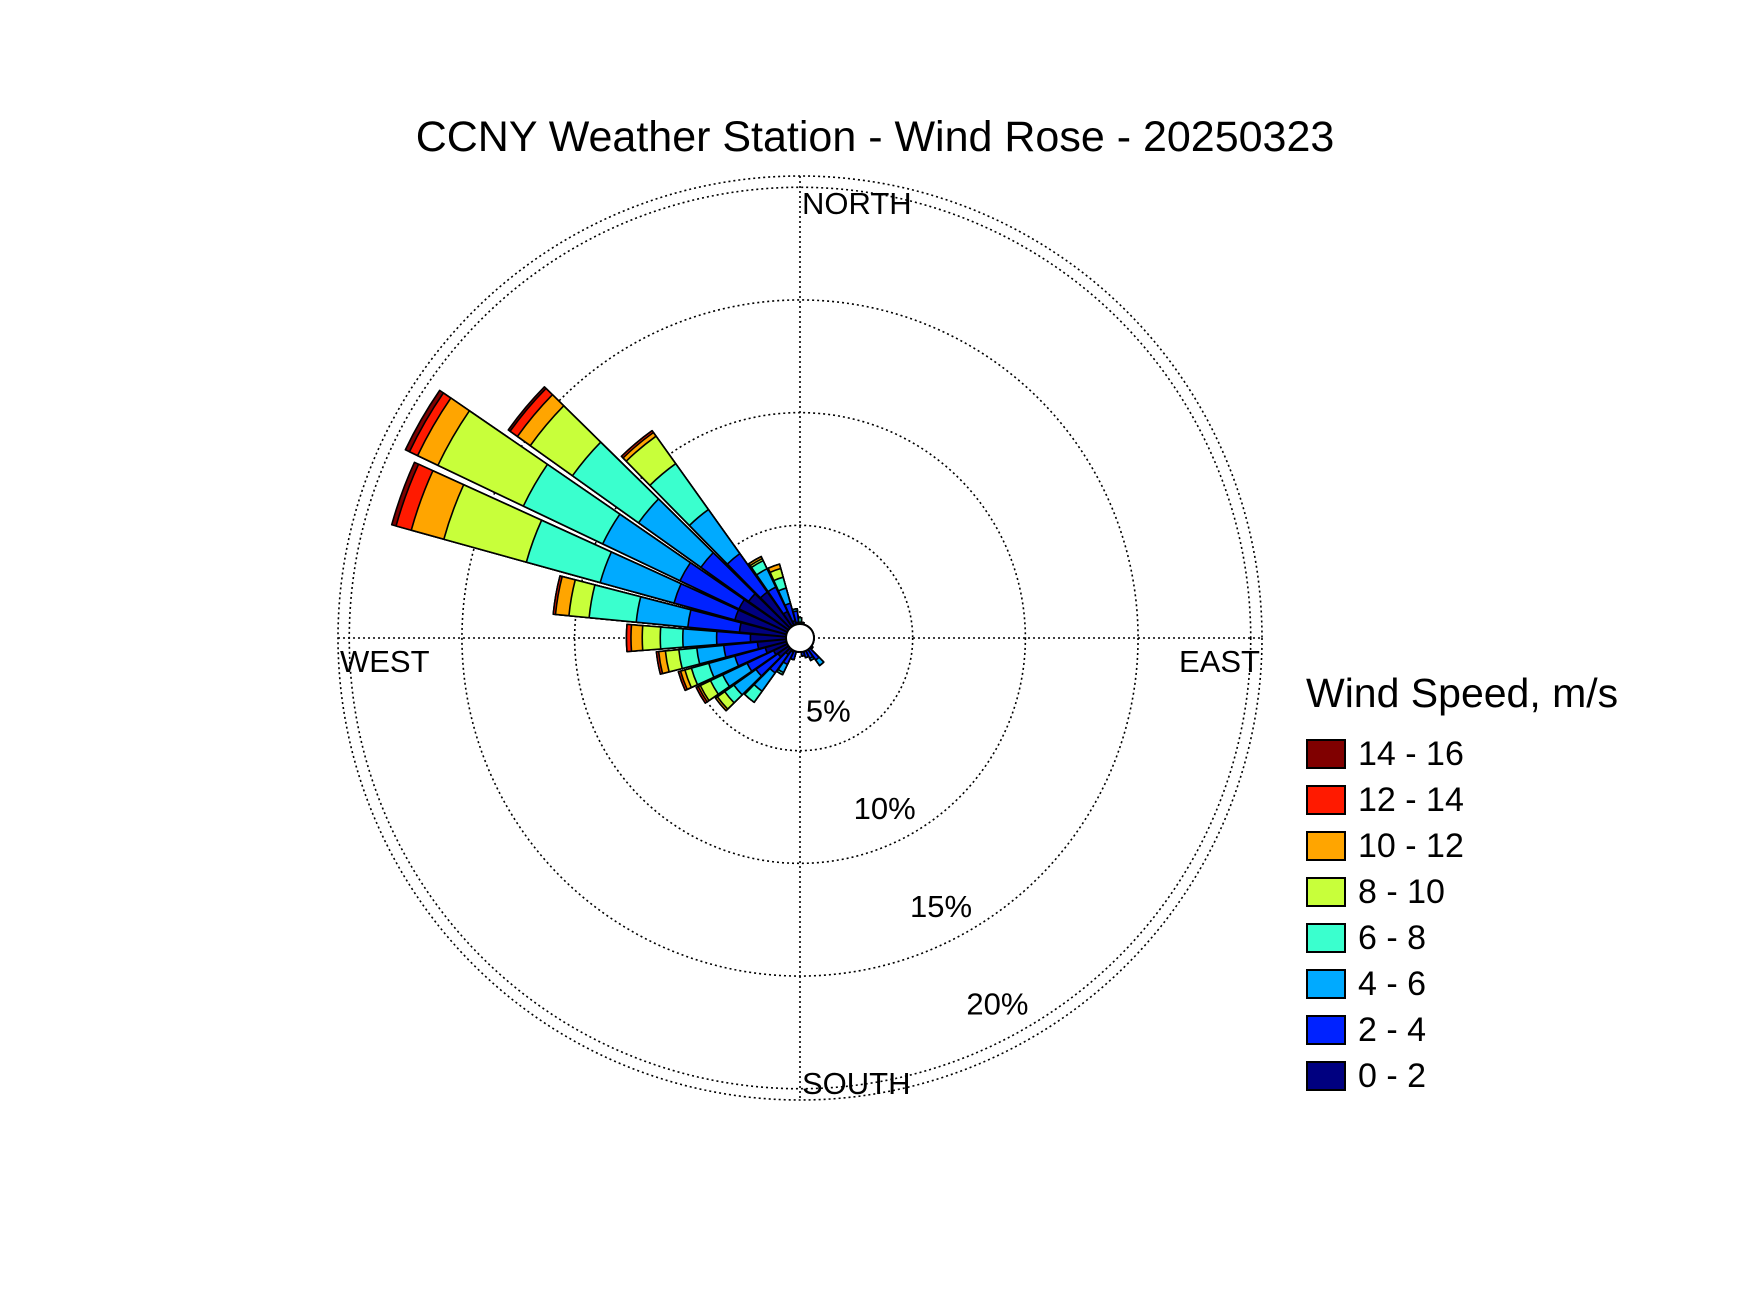 This screenshot has width=1750, height=1313. What do you see at coordinates (1516, 984) in the screenshot?
I see `legend-item: 4 - 6` at bounding box center [1516, 984].